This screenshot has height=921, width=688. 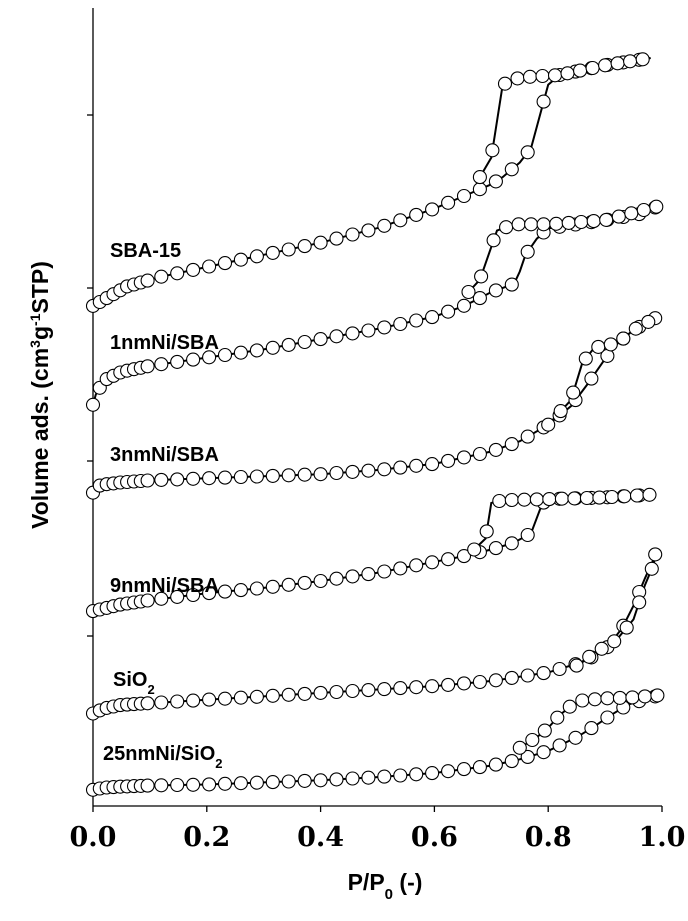 I want to click on series-label: 9nmNi/SBA, so click(x=164, y=586).